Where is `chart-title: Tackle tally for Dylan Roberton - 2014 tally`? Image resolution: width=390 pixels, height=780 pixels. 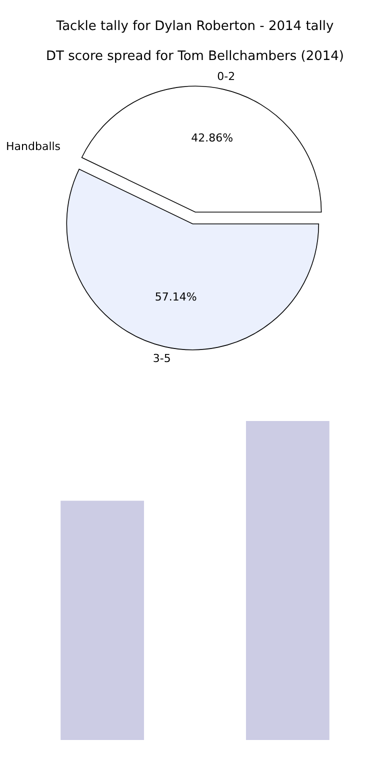
chart-title: Tackle tally for Dylan Roberton - 2014 tally is located at coordinates (194, 26).